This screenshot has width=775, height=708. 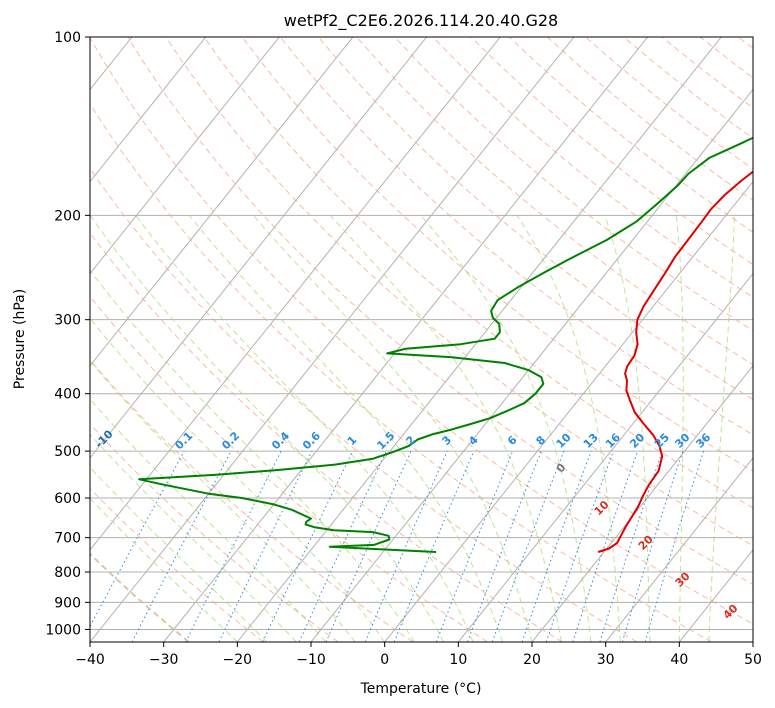 I want to click on y-tick-label: 300, so click(x=67, y=321).